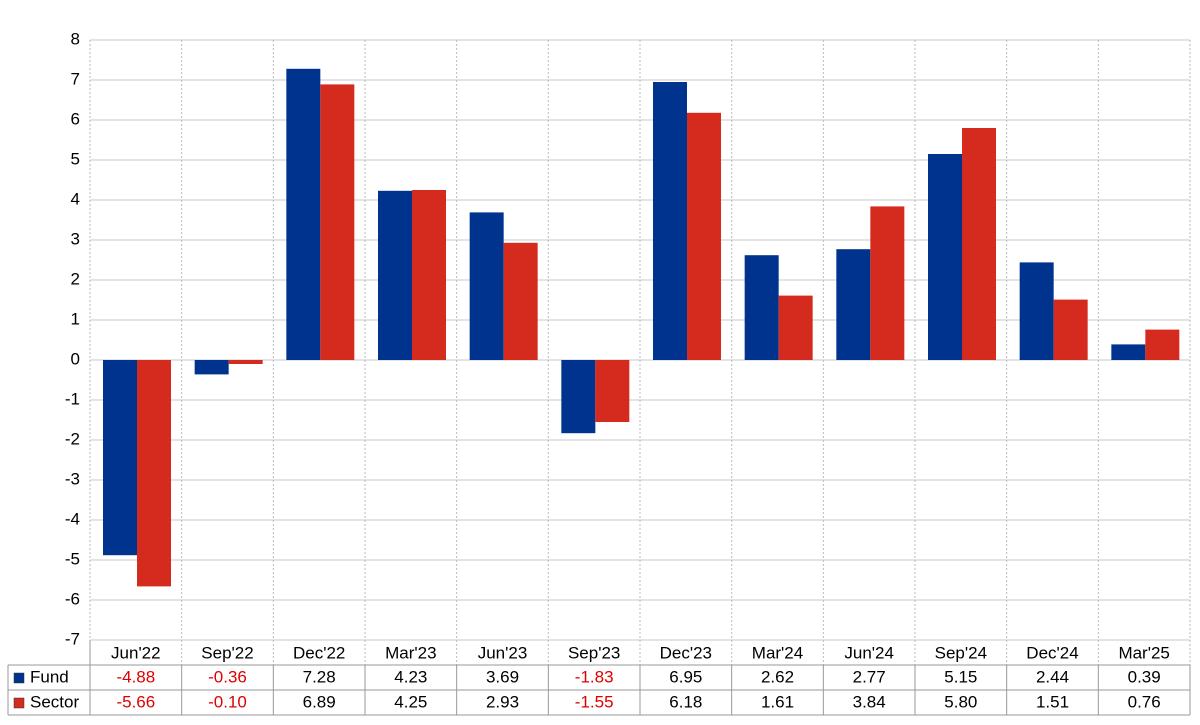 The image size is (1200, 725). Describe the element at coordinates (75, 38) in the screenshot. I see `y-tick-label: 8` at that location.